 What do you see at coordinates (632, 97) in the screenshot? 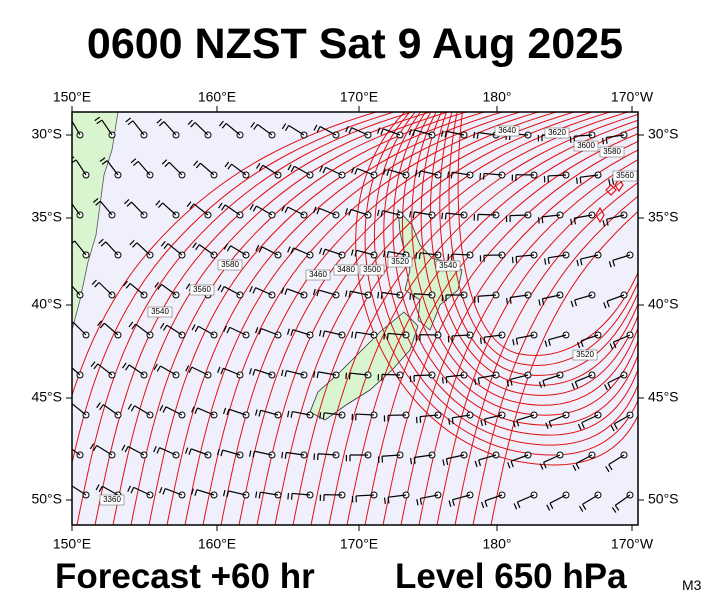
I see `lon-label-top: 170°W` at bounding box center [632, 97].